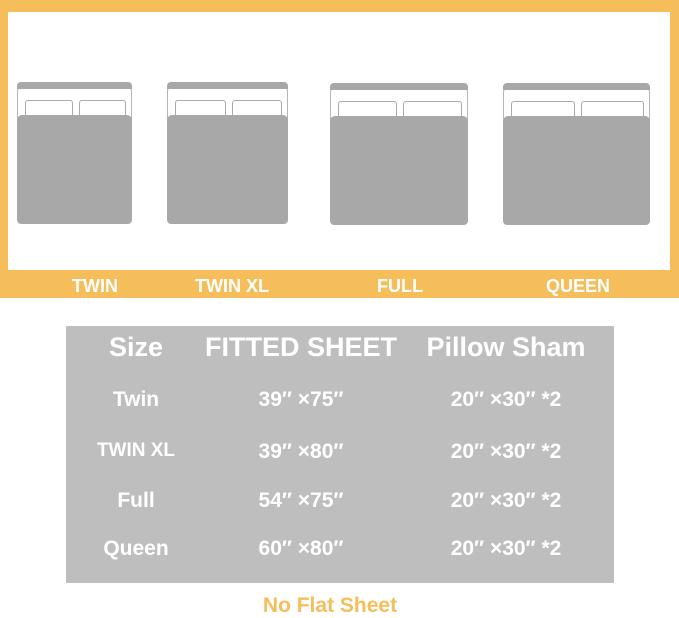 This screenshot has width=679, height=618. What do you see at coordinates (577, 286) in the screenshot?
I see `bed-size-label: QUEEN` at bounding box center [577, 286].